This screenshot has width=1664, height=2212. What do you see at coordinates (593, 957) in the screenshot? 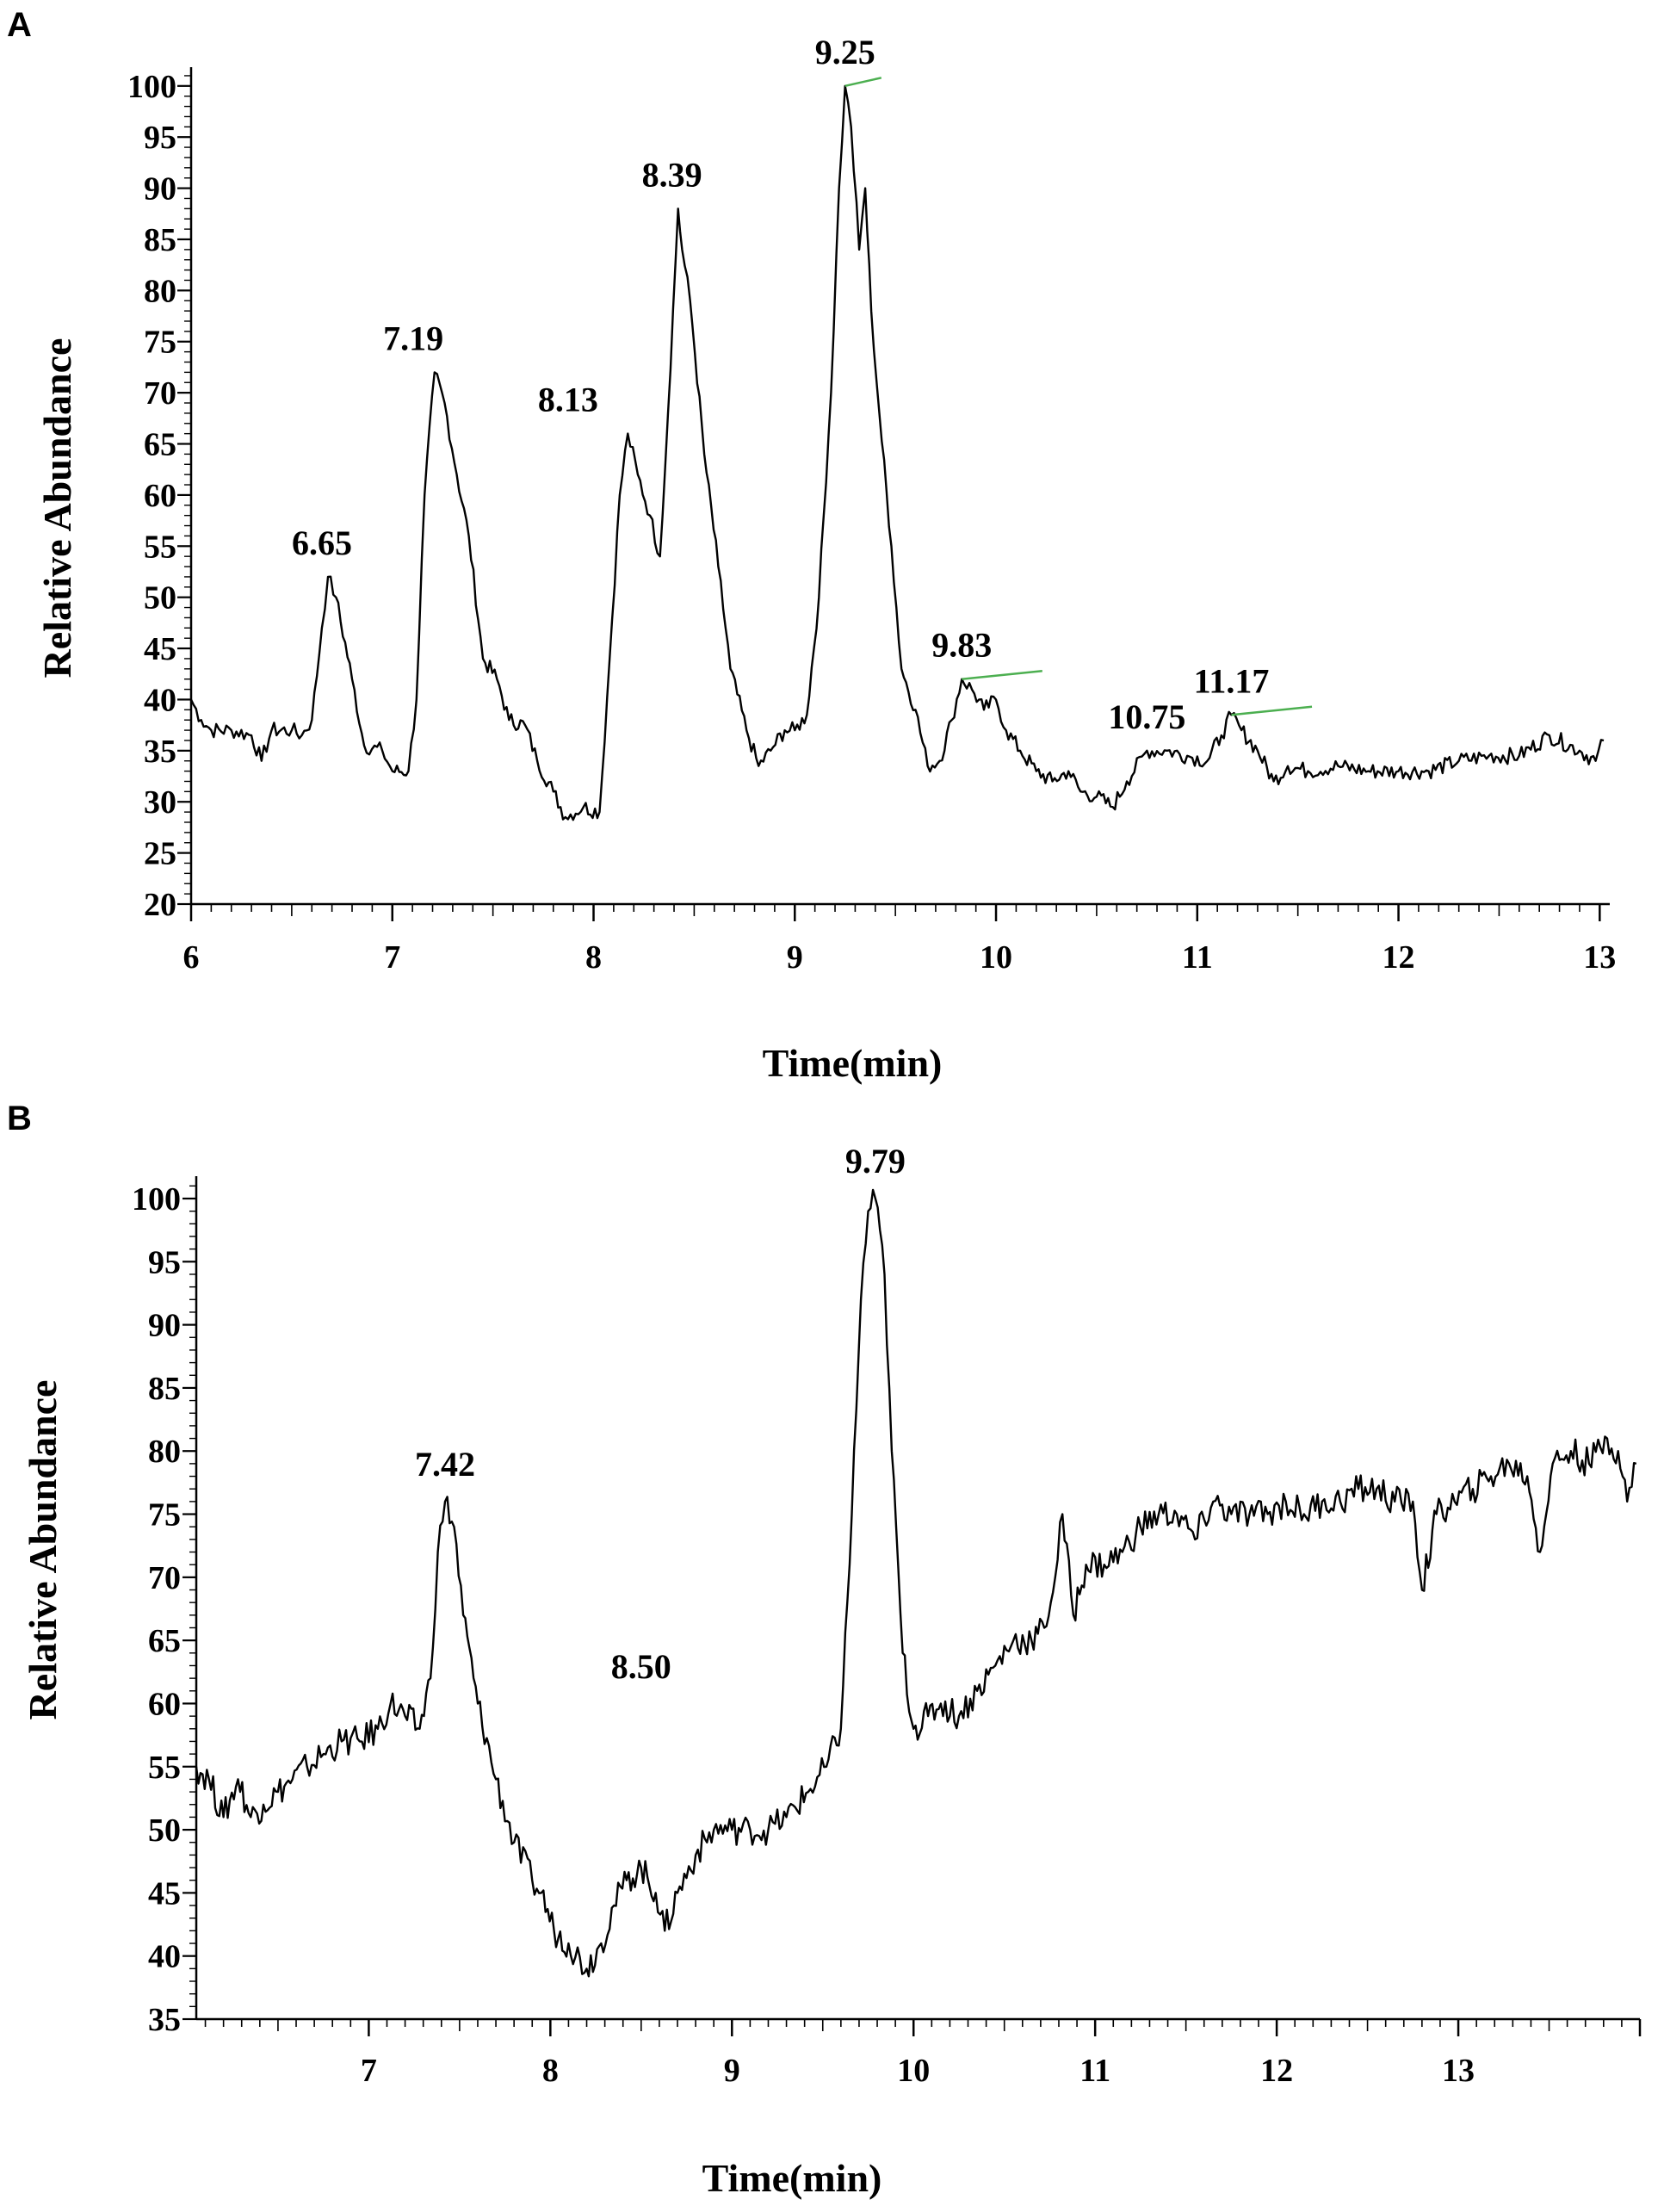
I see `x-tick-label-a: 8` at bounding box center [593, 957].